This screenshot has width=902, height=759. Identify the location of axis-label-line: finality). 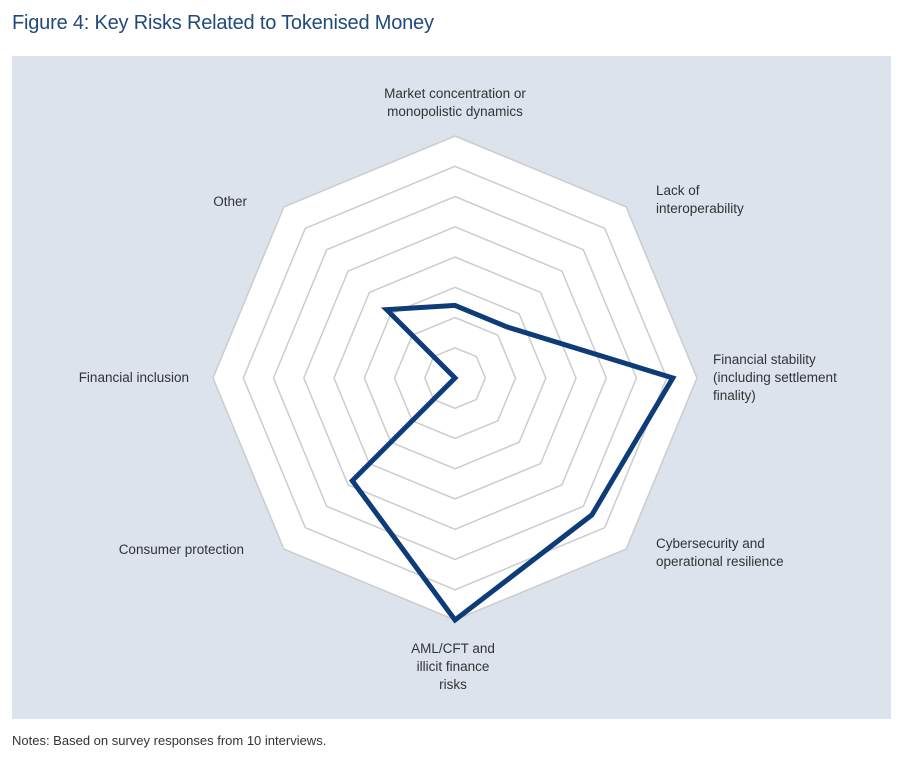
(734, 395).